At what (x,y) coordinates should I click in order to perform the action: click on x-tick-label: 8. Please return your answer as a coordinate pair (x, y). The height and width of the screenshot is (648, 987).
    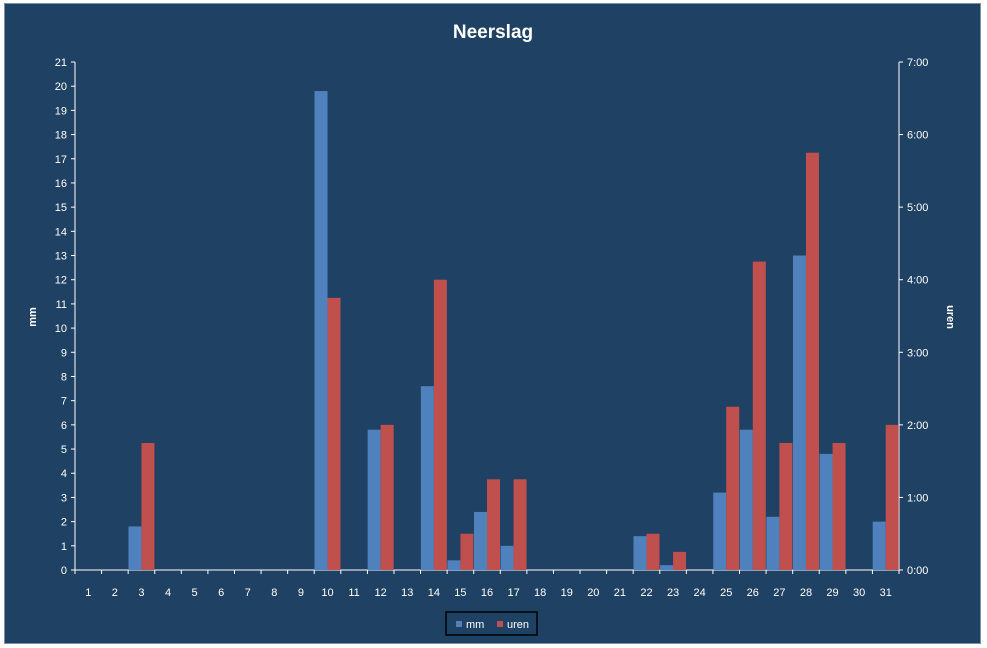
    Looking at the image, I should click on (274, 593).